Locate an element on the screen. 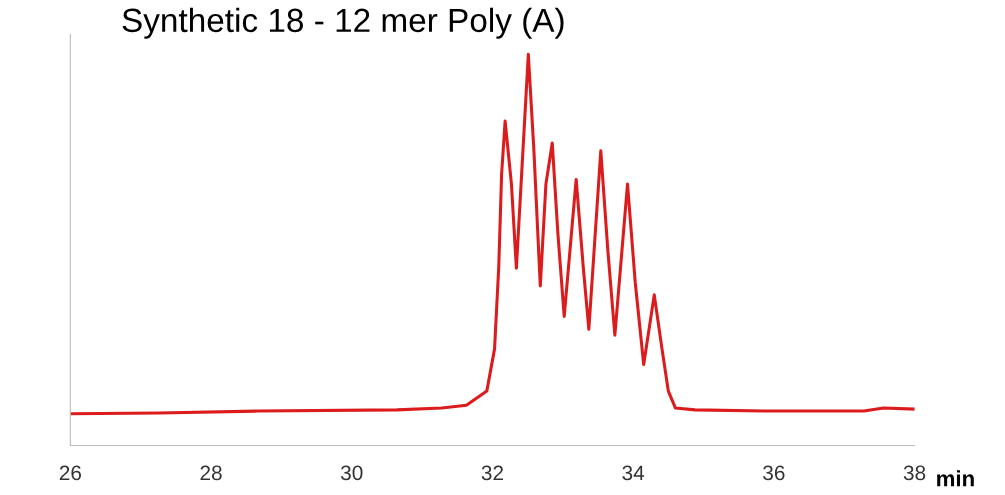  x-tick-label: 26 is located at coordinates (70, 473).